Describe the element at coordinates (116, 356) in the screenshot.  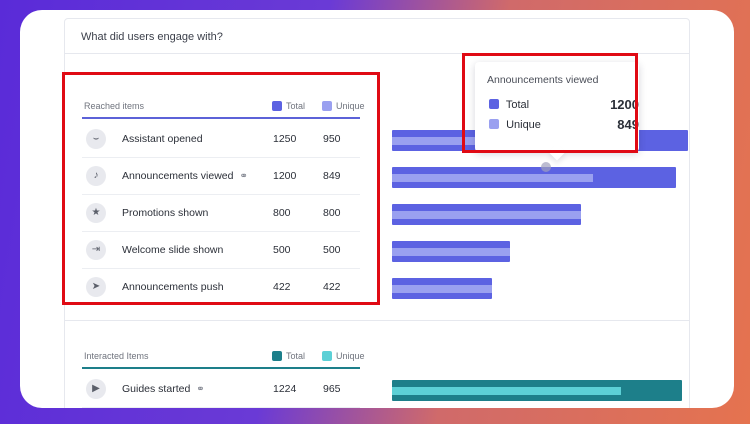
I see `interacted-items-label: Interacted Items` at that location.